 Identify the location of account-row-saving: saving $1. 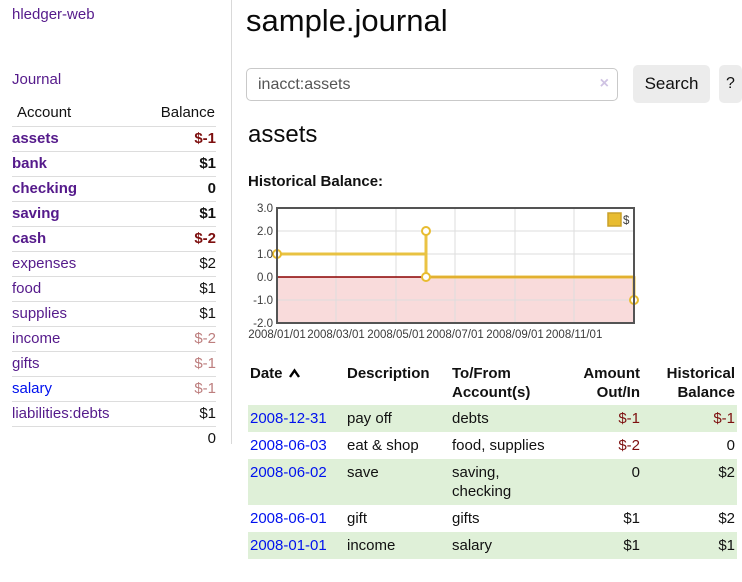
(114, 214).